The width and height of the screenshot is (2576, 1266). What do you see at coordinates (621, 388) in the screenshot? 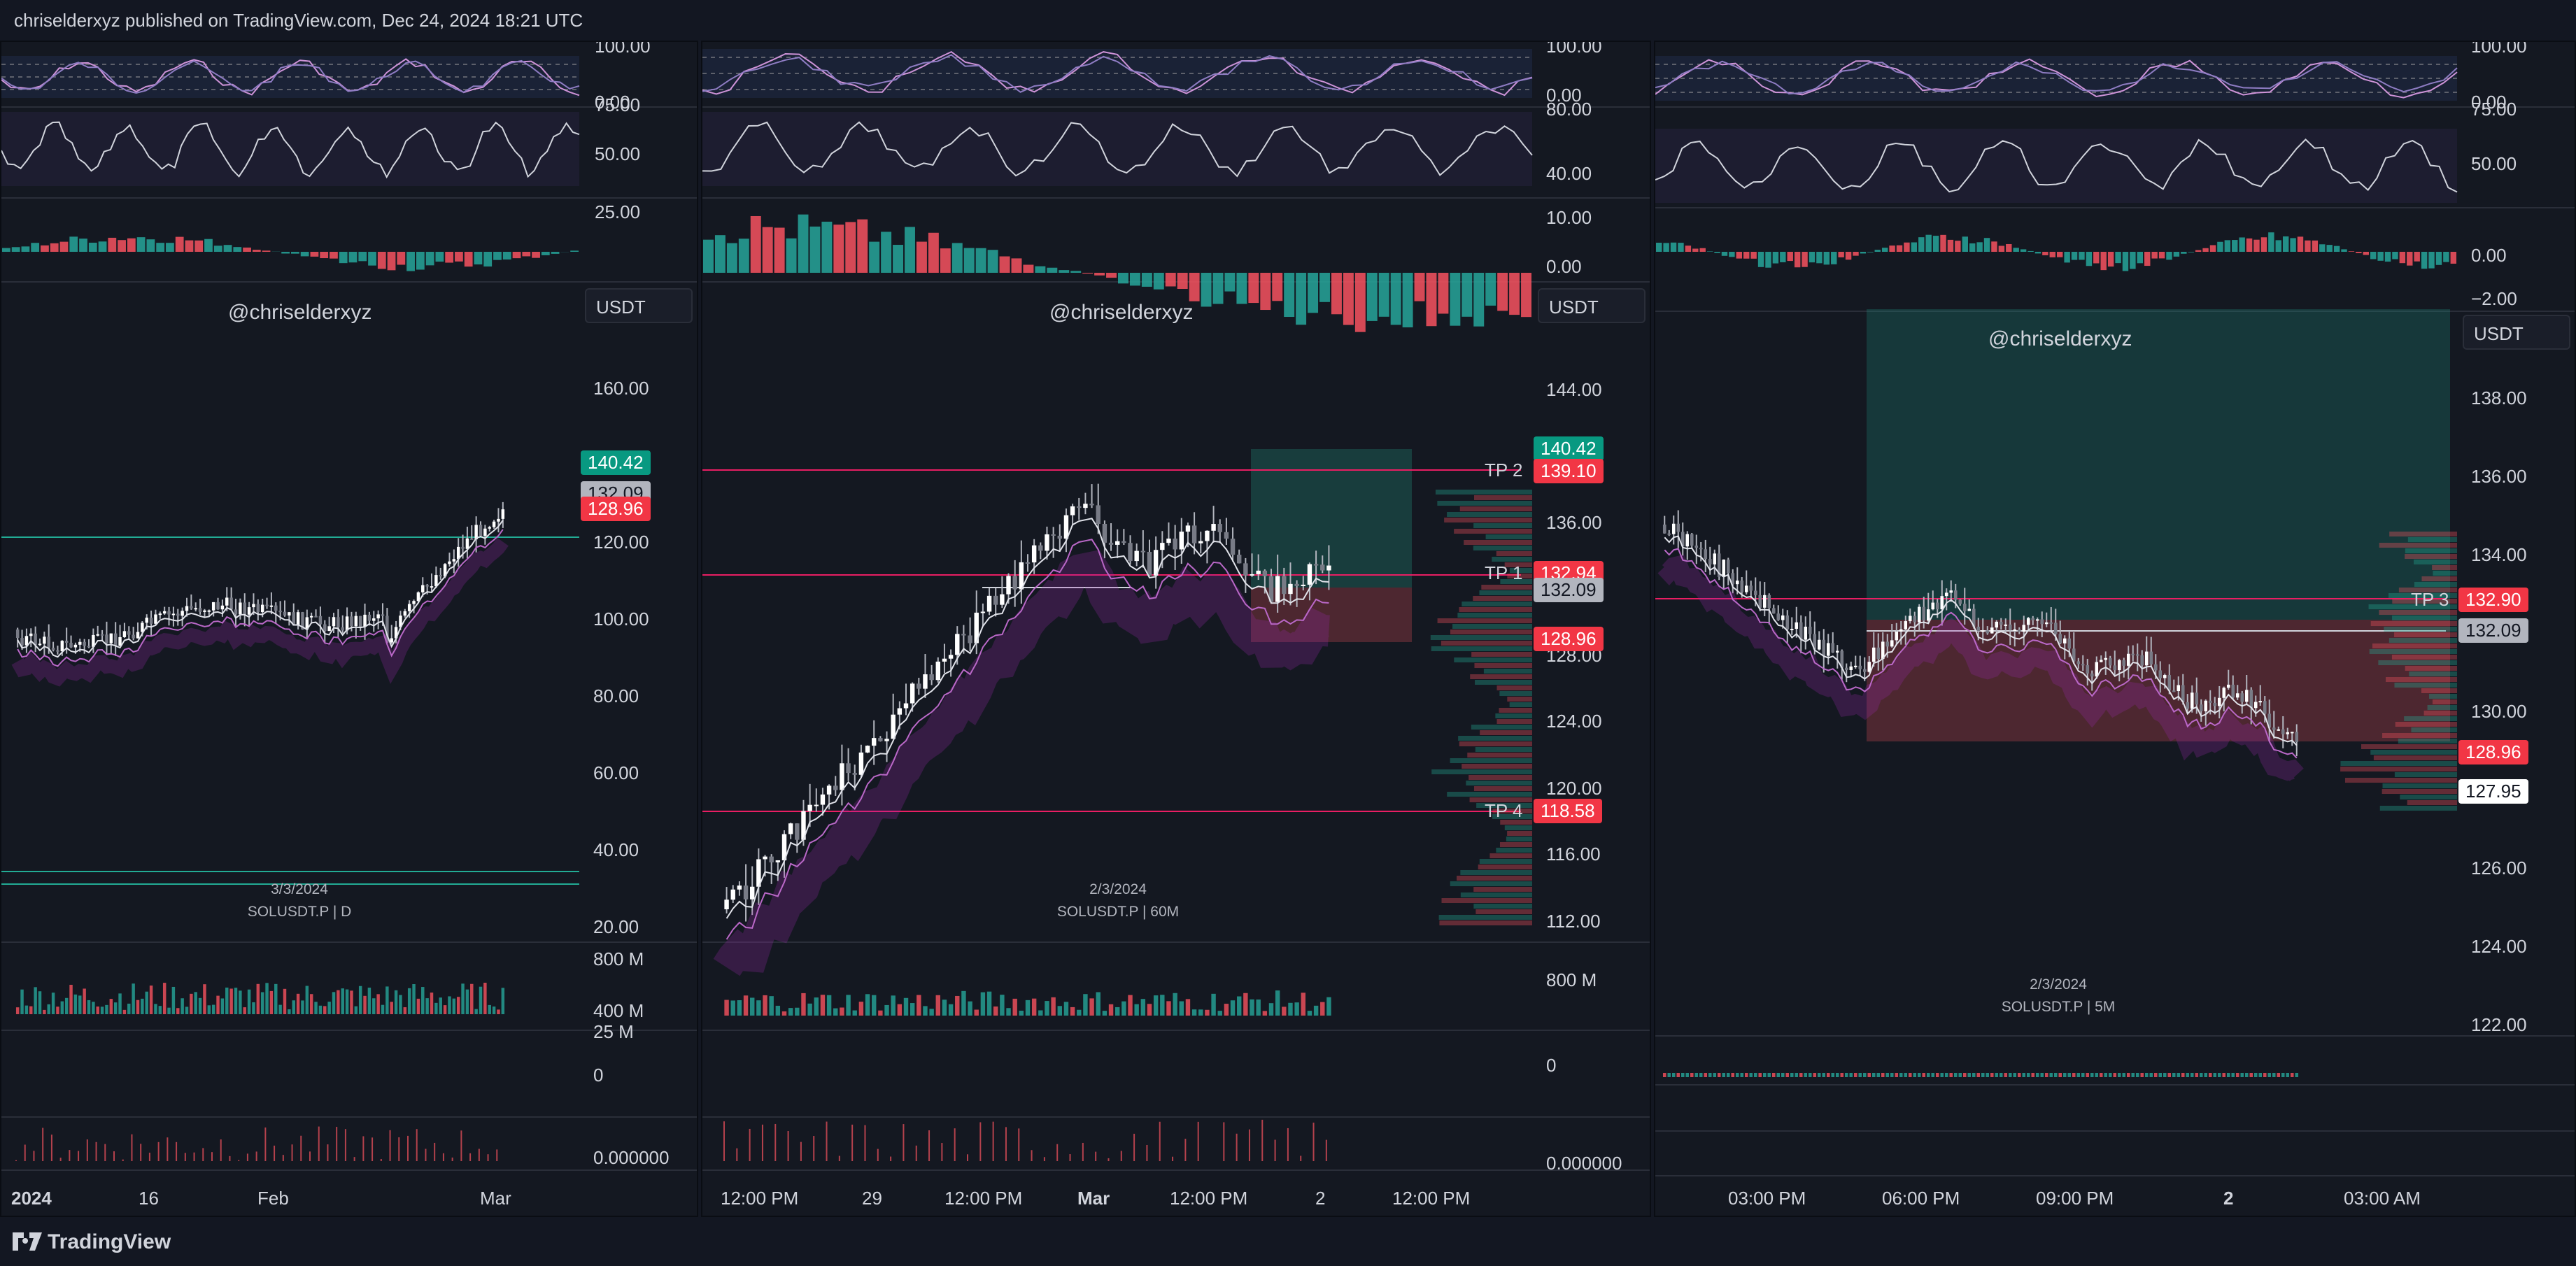
I see `price-axis-label: 160.00` at bounding box center [621, 388].